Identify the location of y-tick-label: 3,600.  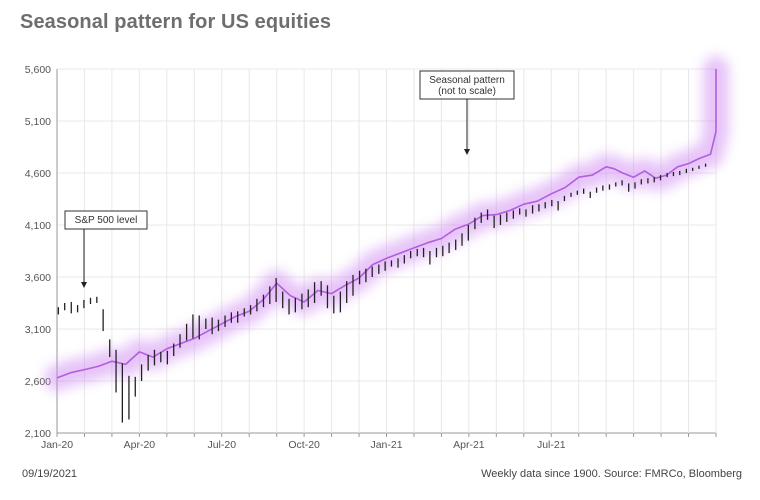
(38, 278).